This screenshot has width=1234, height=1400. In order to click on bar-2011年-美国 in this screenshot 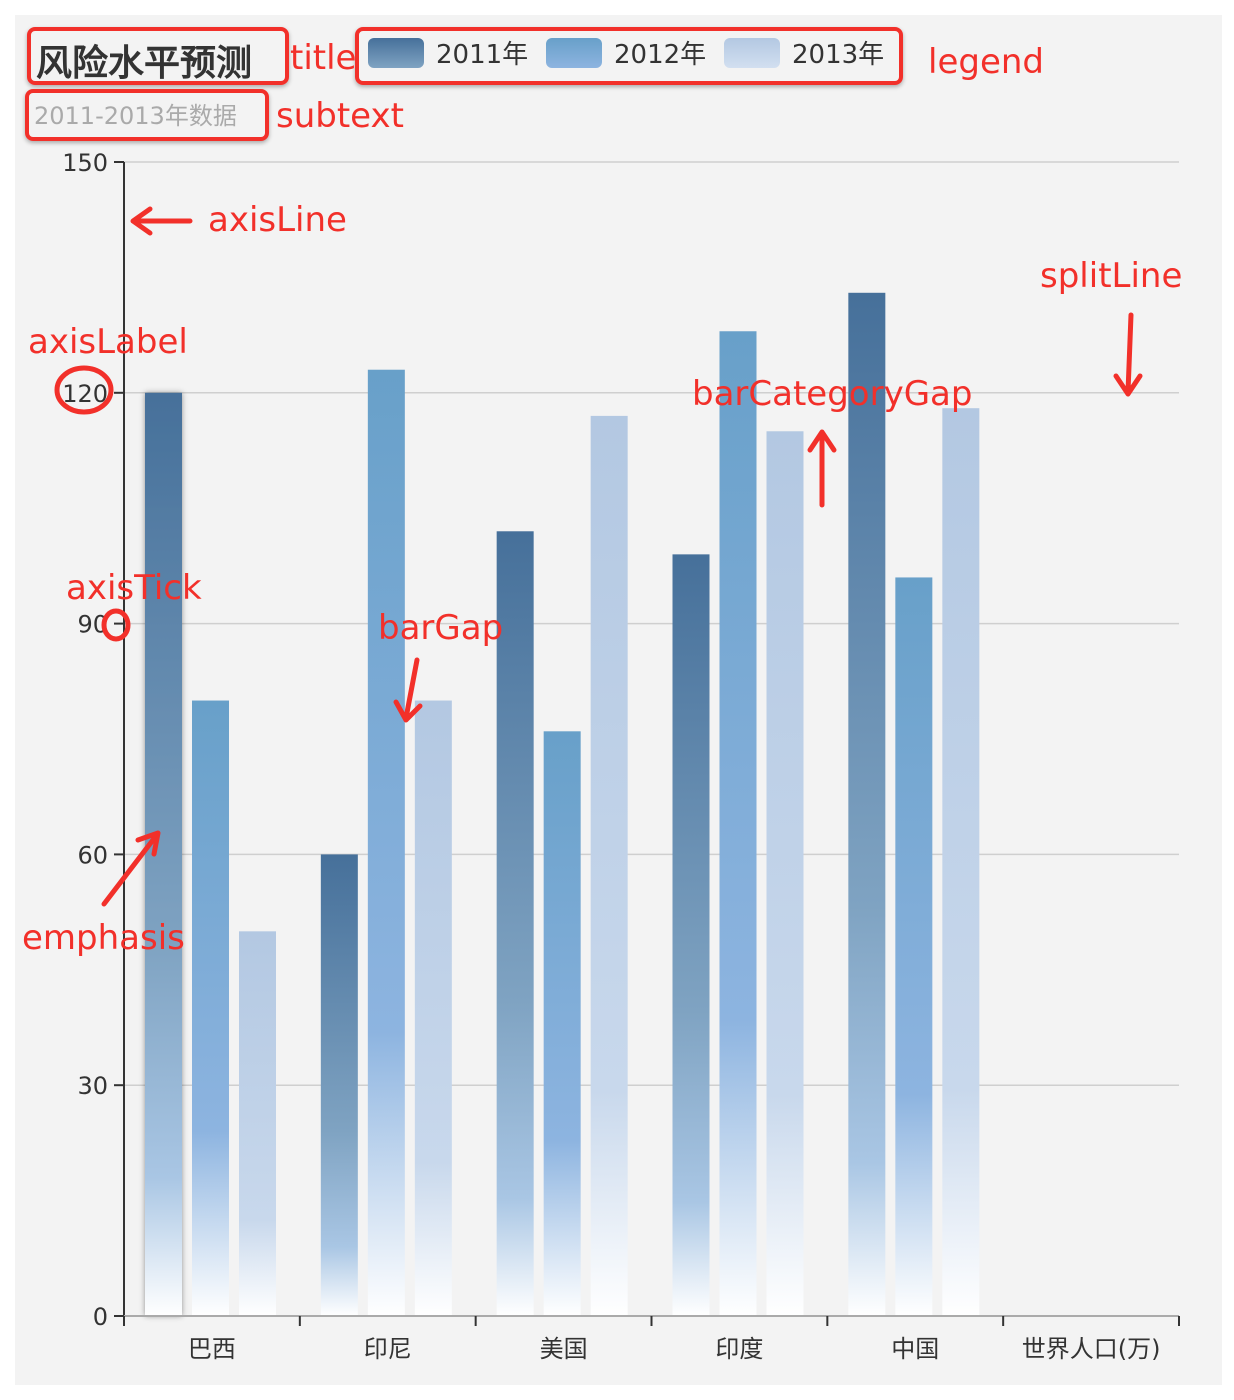, I will do `click(515, 923)`.